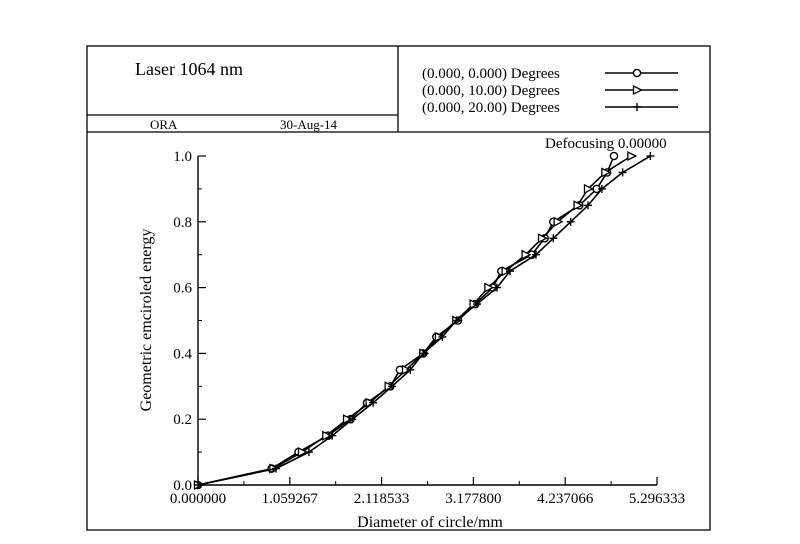 The height and width of the screenshot is (544, 800). What do you see at coordinates (182, 289) in the screenshot?
I see `y-tick-label: 0.6` at bounding box center [182, 289].